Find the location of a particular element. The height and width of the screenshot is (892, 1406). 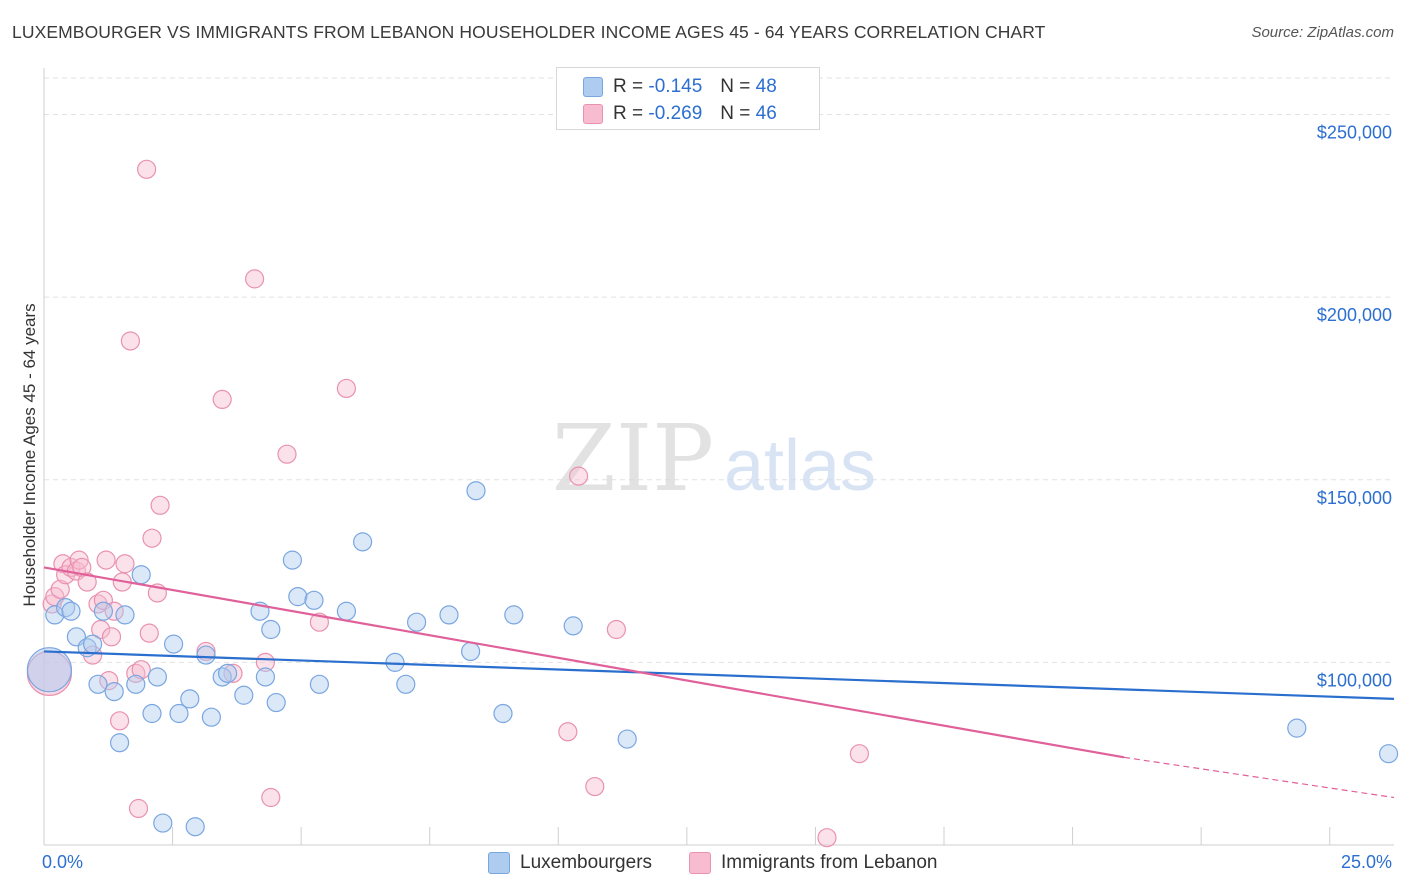

trend-line-luxembourgers is located at coordinates (719, 675).